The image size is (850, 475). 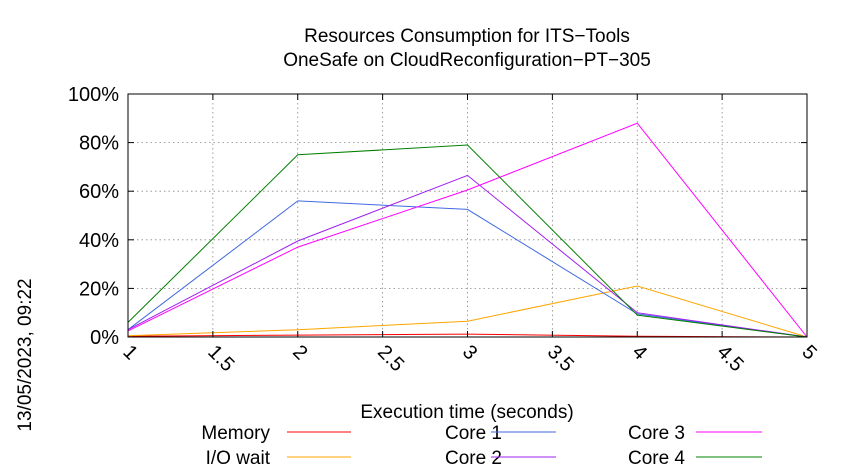 What do you see at coordinates (639, 352) in the screenshot?
I see `x-tick-label: 4` at bounding box center [639, 352].